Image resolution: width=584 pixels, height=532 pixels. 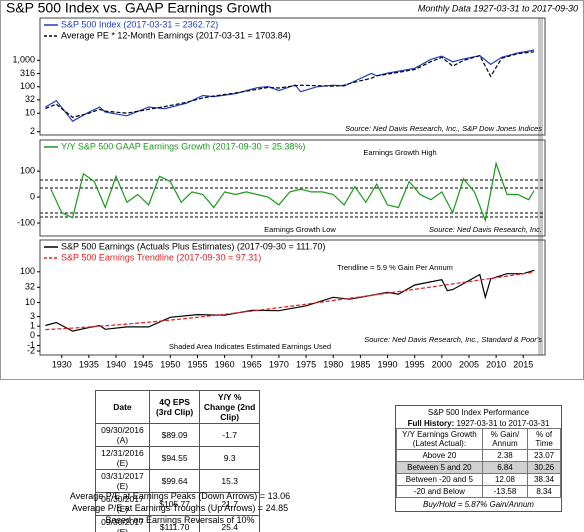 I want to click on cell: 06/30/2017 (E), so click(x=122, y=504).